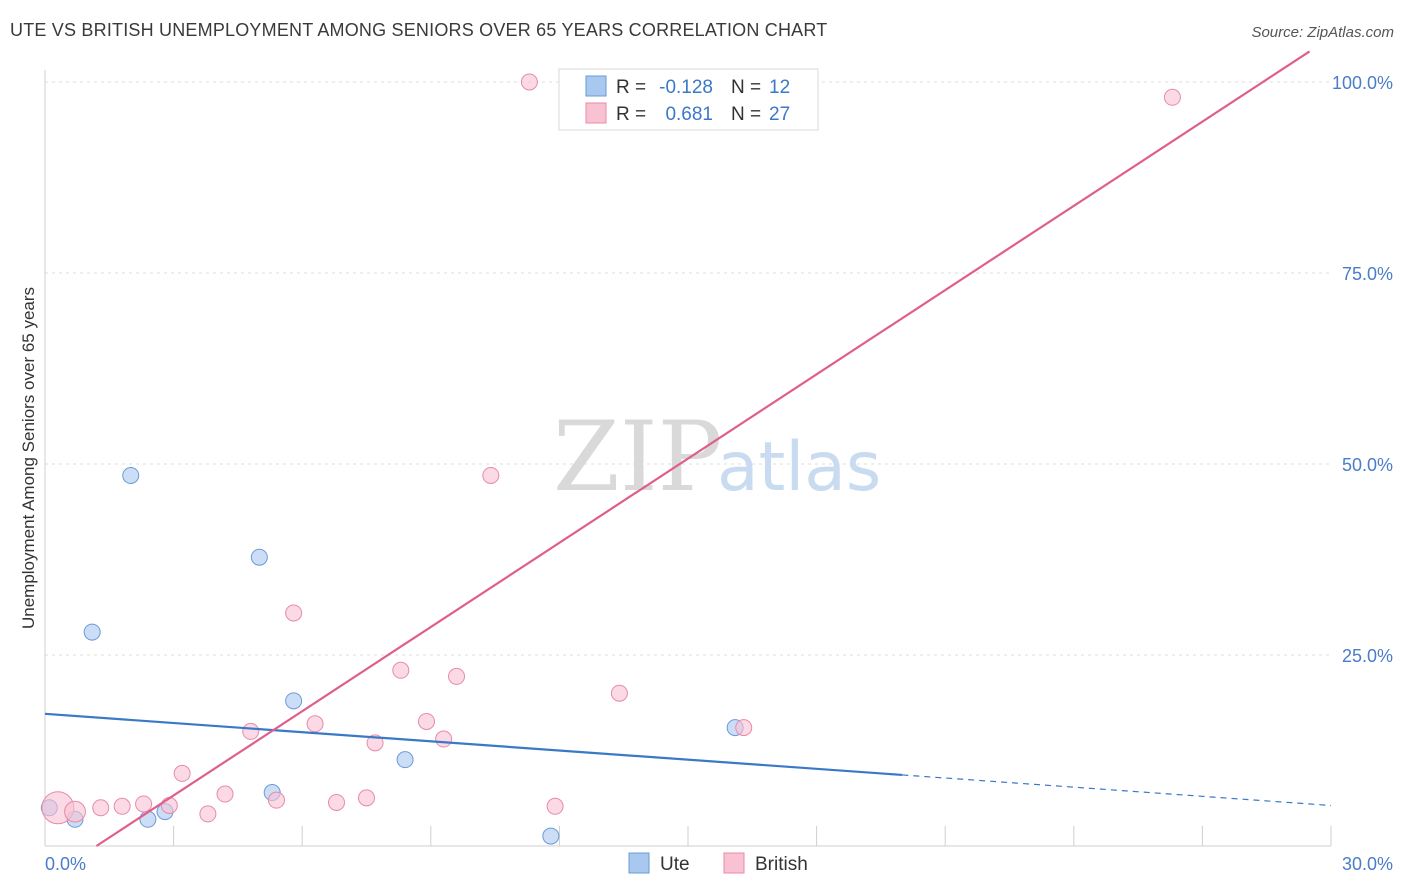 The height and width of the screenshot is (892, 1406). Describe the element at coordinates (1362, 83) in the screenshot. I see `y-tick-label: 100.0%` at that location.